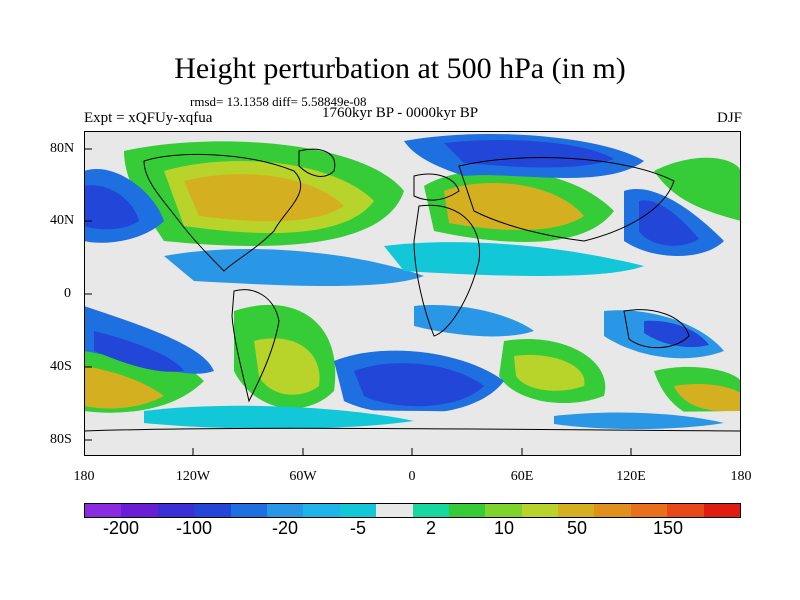 The image size is (800, 600). Describe the element at coordinates (317, 162) in the screenshot. I see `greenland-outline` at that location.